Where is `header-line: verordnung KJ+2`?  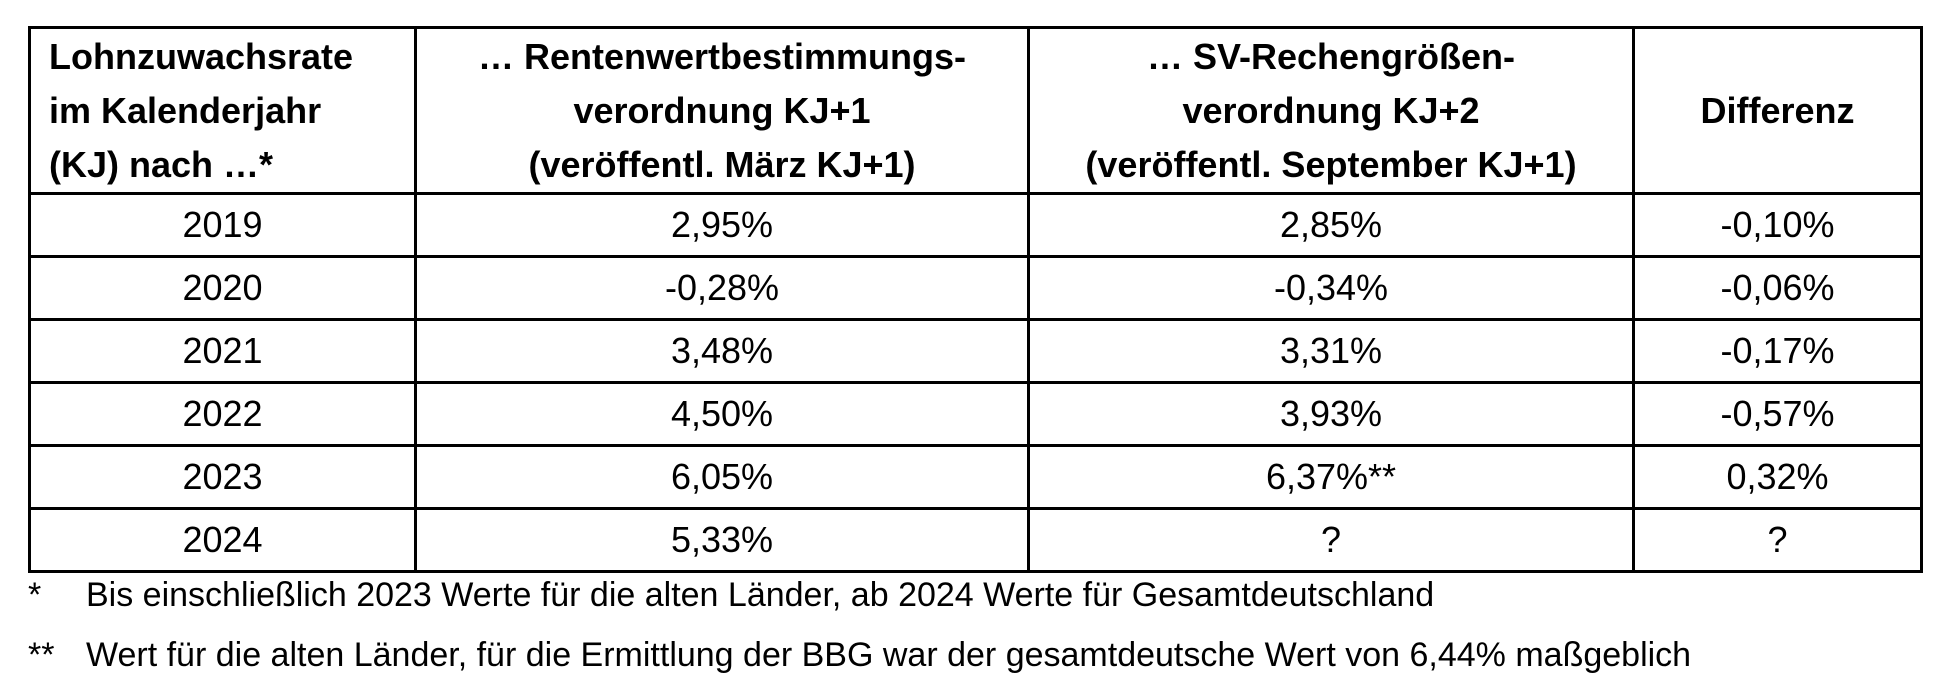 header-line: verordnung KJ+2 is located at coordinates (1331, 110).